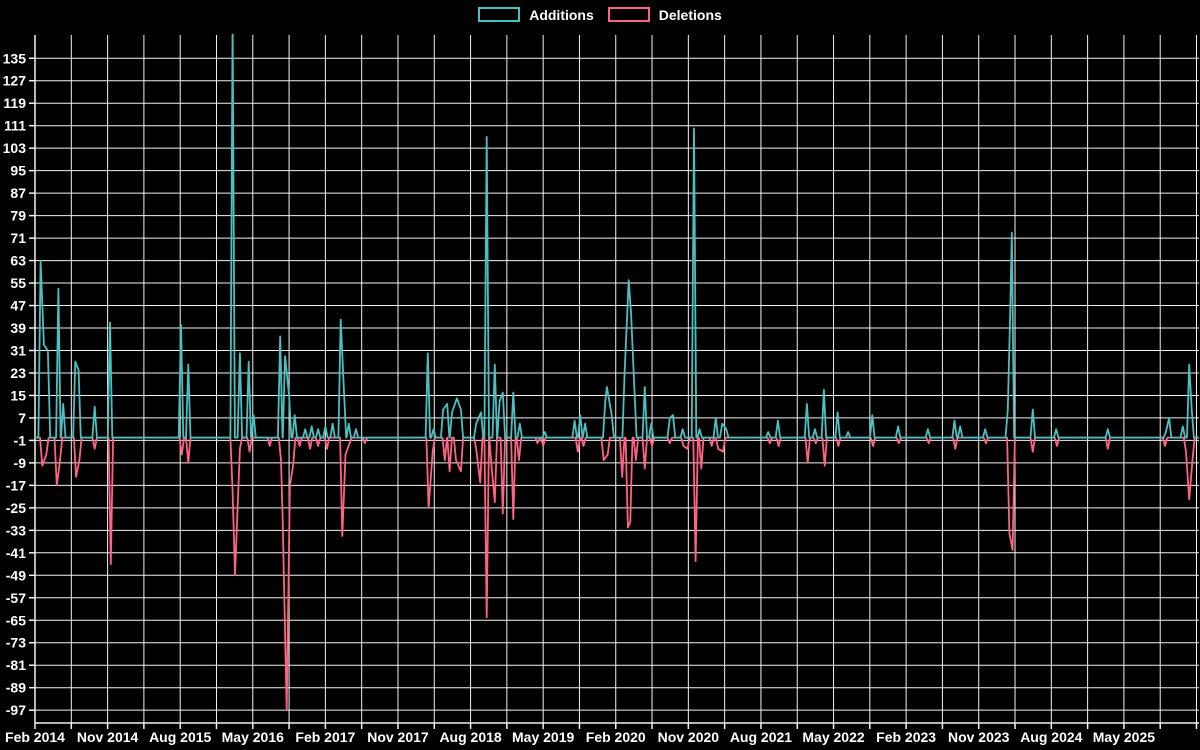  What do you see at coordinates (18, 283) in the screenshot?
I see `y-tick-label: 55` at bounding box center [18, 283].